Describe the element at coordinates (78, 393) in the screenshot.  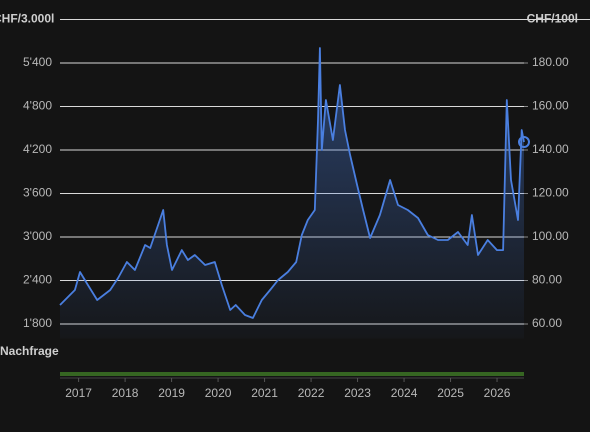
I see `x-tick-label: 2017` at that location.